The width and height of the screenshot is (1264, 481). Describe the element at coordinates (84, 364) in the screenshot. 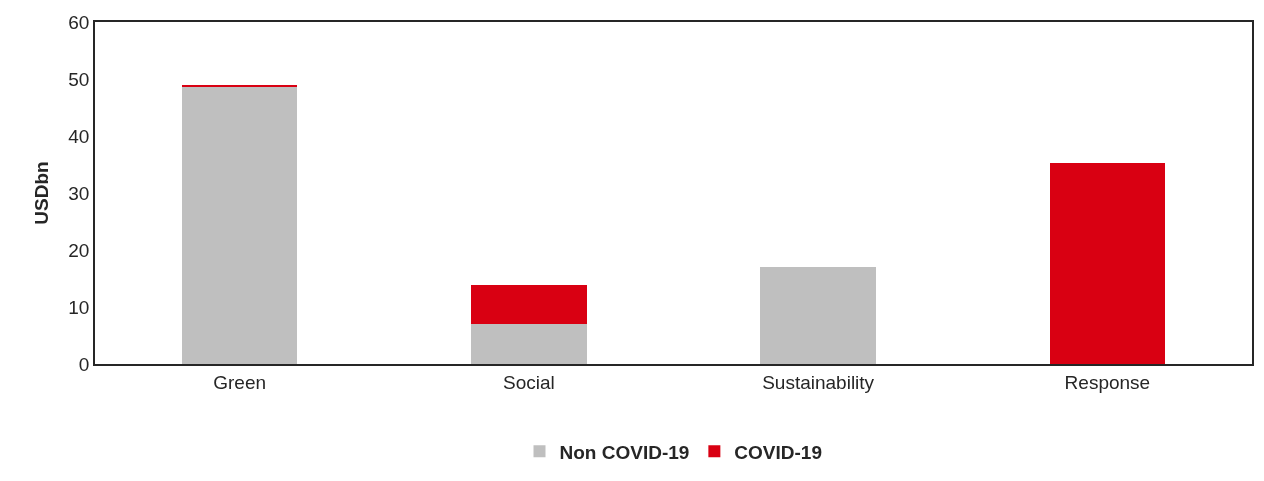

I see `y-tick-label: 0` at that location.